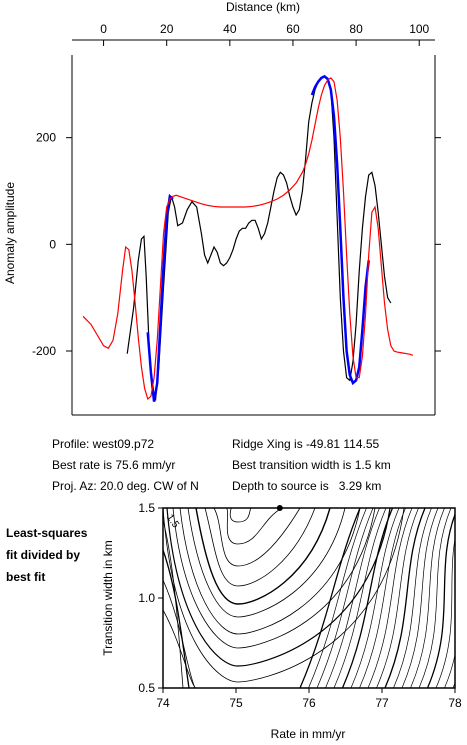  What do you see at coordinates (263, 7) in the screenshot?
I see `top-xlabel: Distance (km)` at bounding box center [263, 7].